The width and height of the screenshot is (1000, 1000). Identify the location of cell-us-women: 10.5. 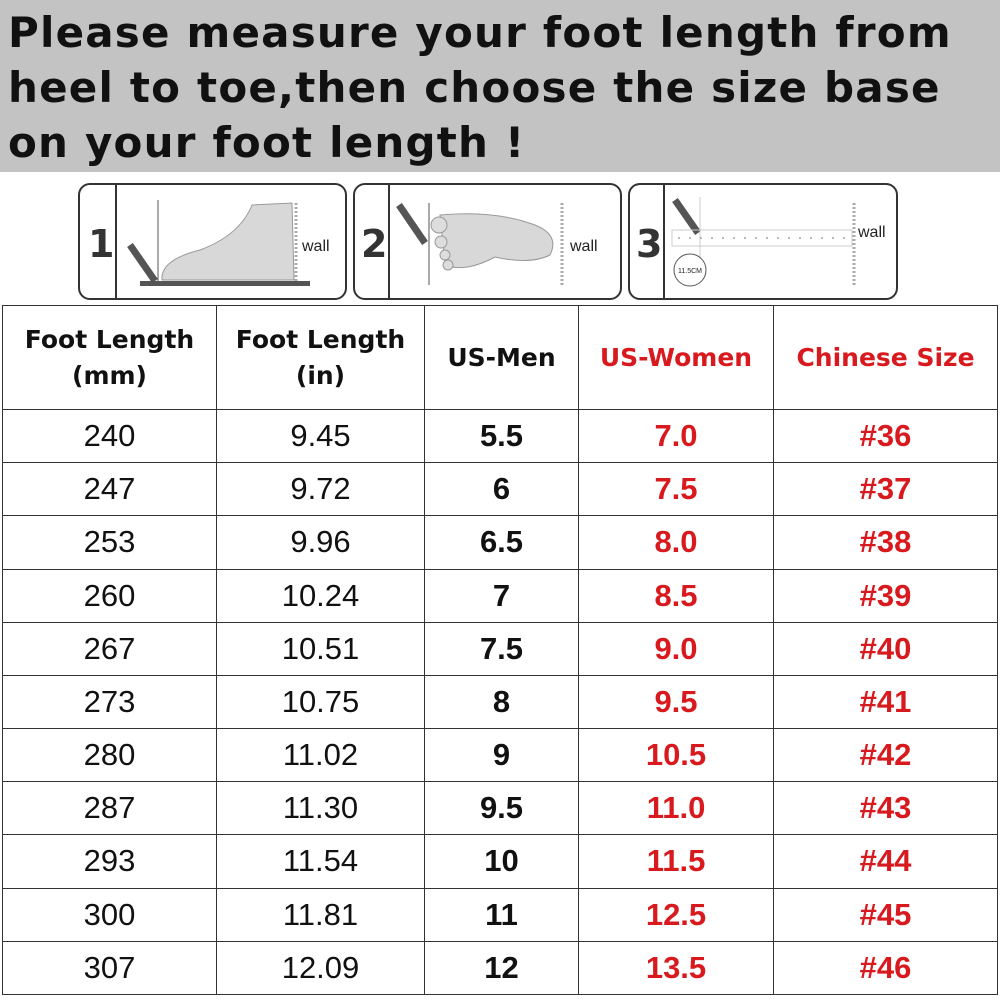
(676, 755).